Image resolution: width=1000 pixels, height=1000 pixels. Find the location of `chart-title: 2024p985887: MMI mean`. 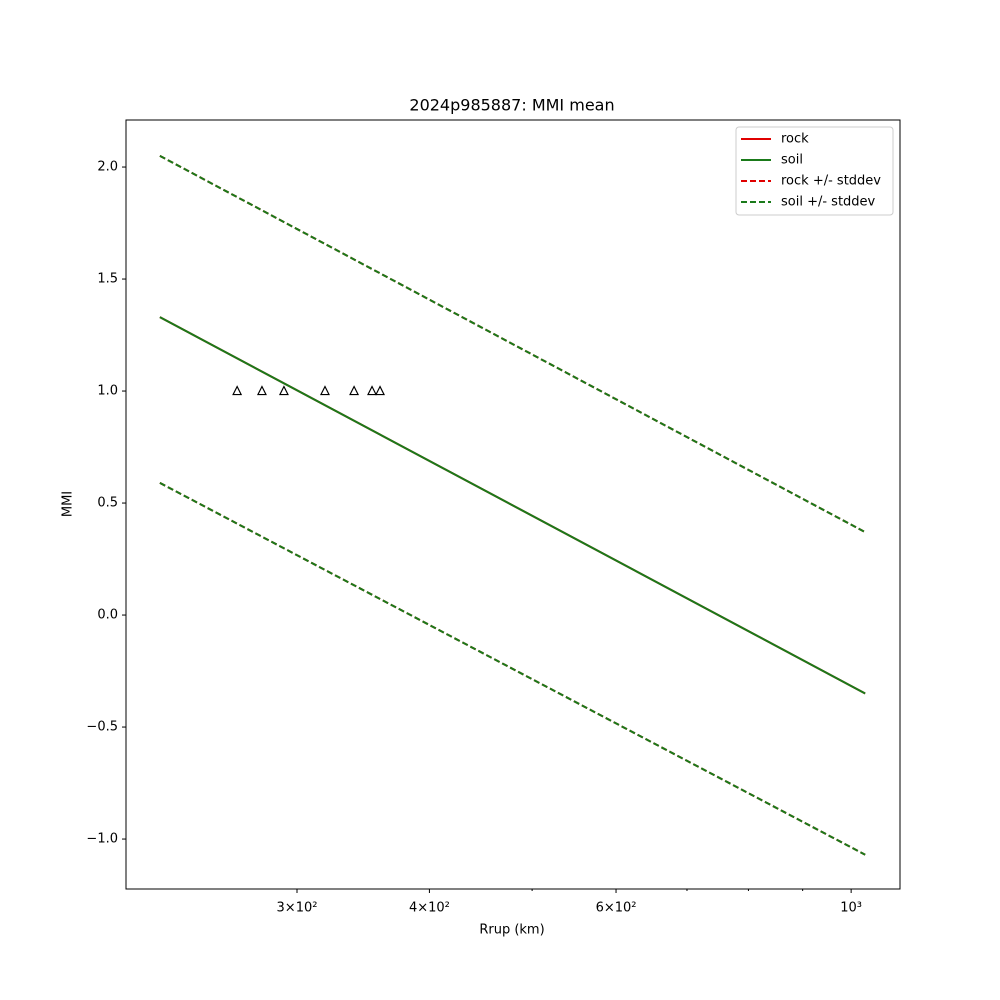

chart-title: 2024p985887: MMI mean is located at coordinates (511, 105).